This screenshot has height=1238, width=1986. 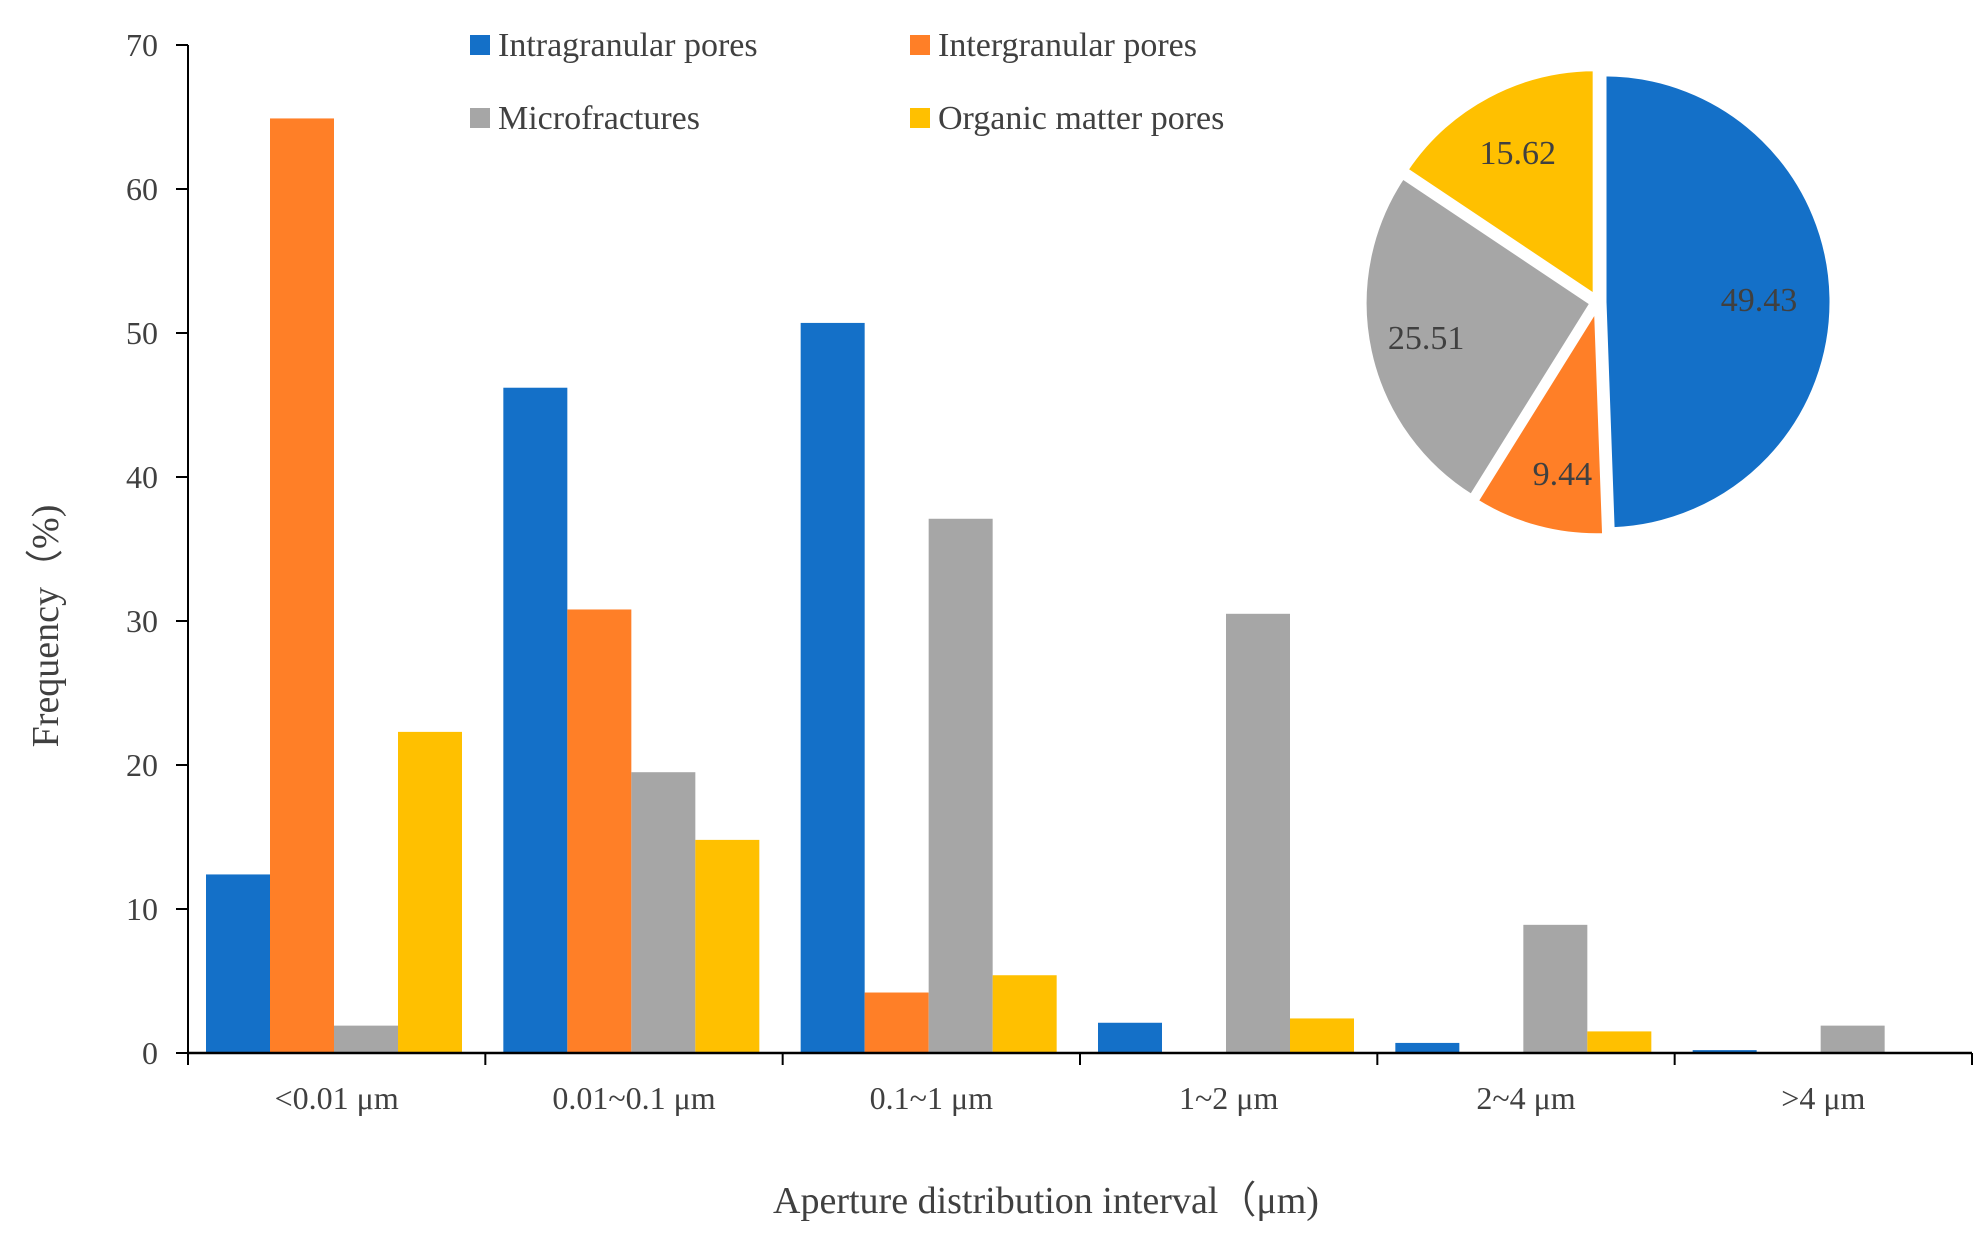 I want to click on legend-label: Microfractures, so click(x=599, y=118).